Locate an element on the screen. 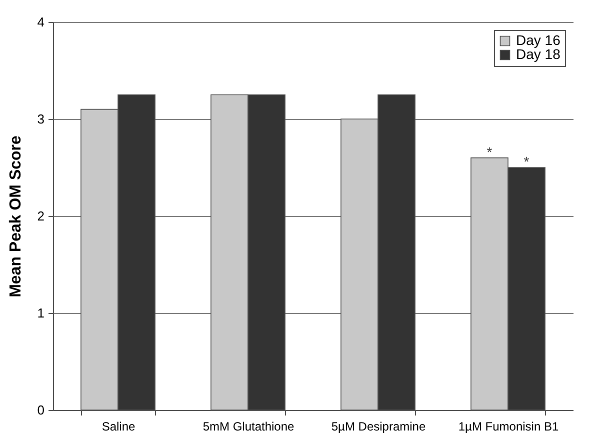  y-axis-title: Mean Peak OM Score is located at coordinates (15, 216).